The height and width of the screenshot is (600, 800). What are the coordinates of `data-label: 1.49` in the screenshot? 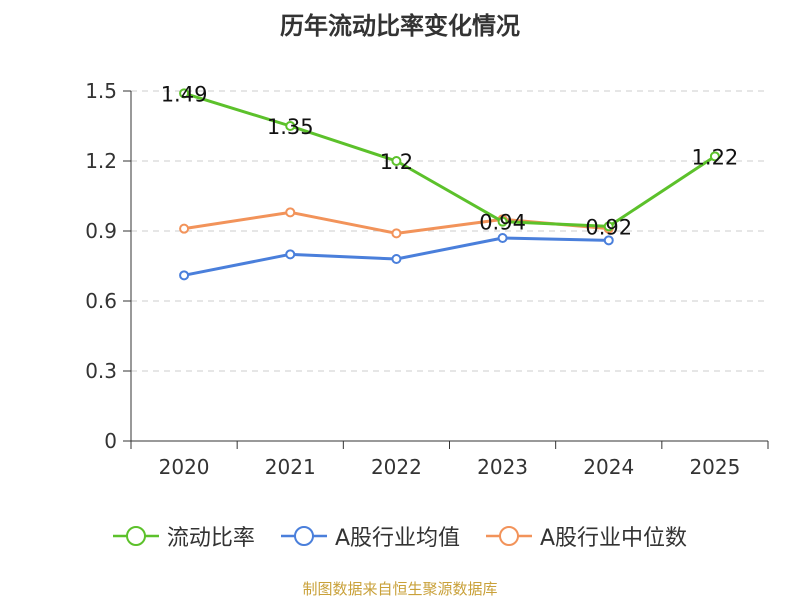 It's located at (184, 94).